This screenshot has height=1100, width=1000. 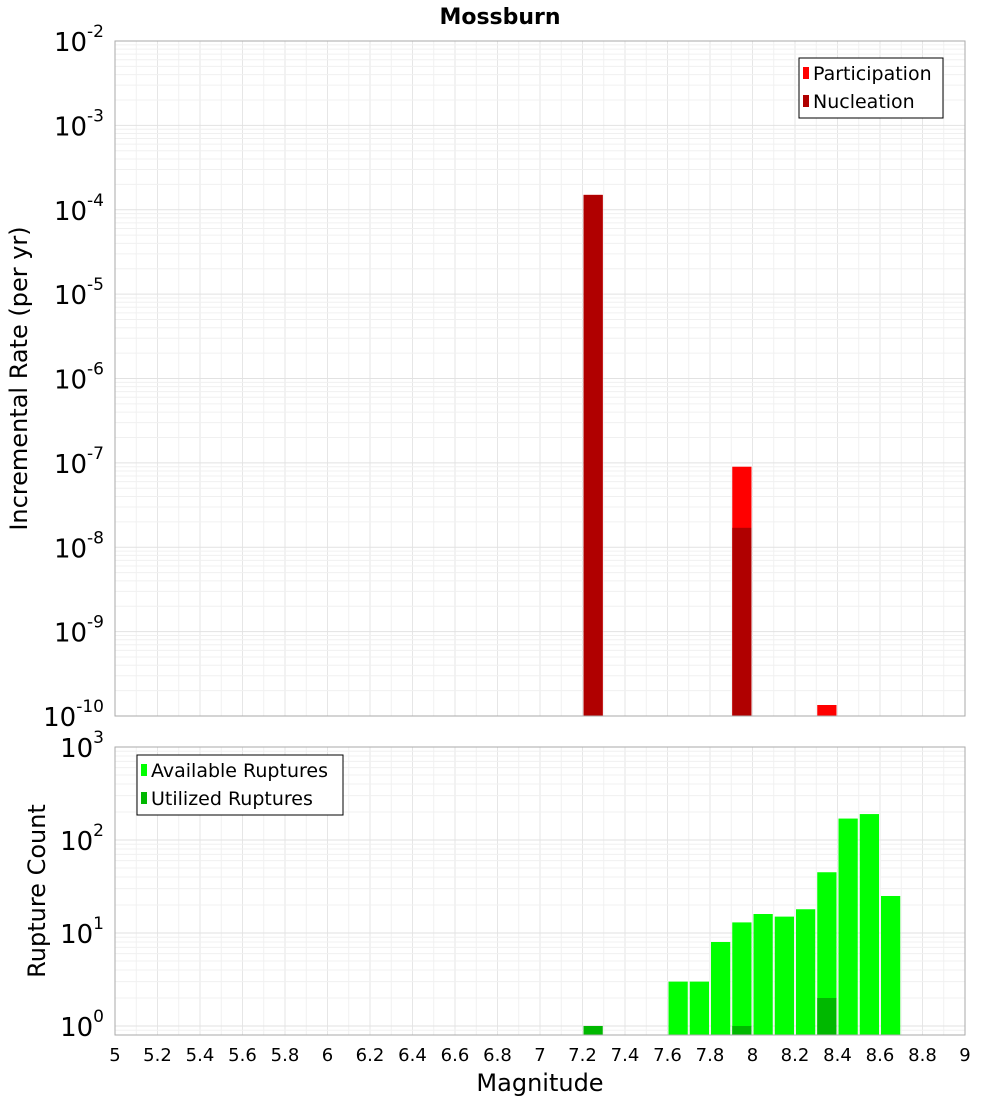 I want to click on y-tick-label: 10³, so click(x=82, y=746).